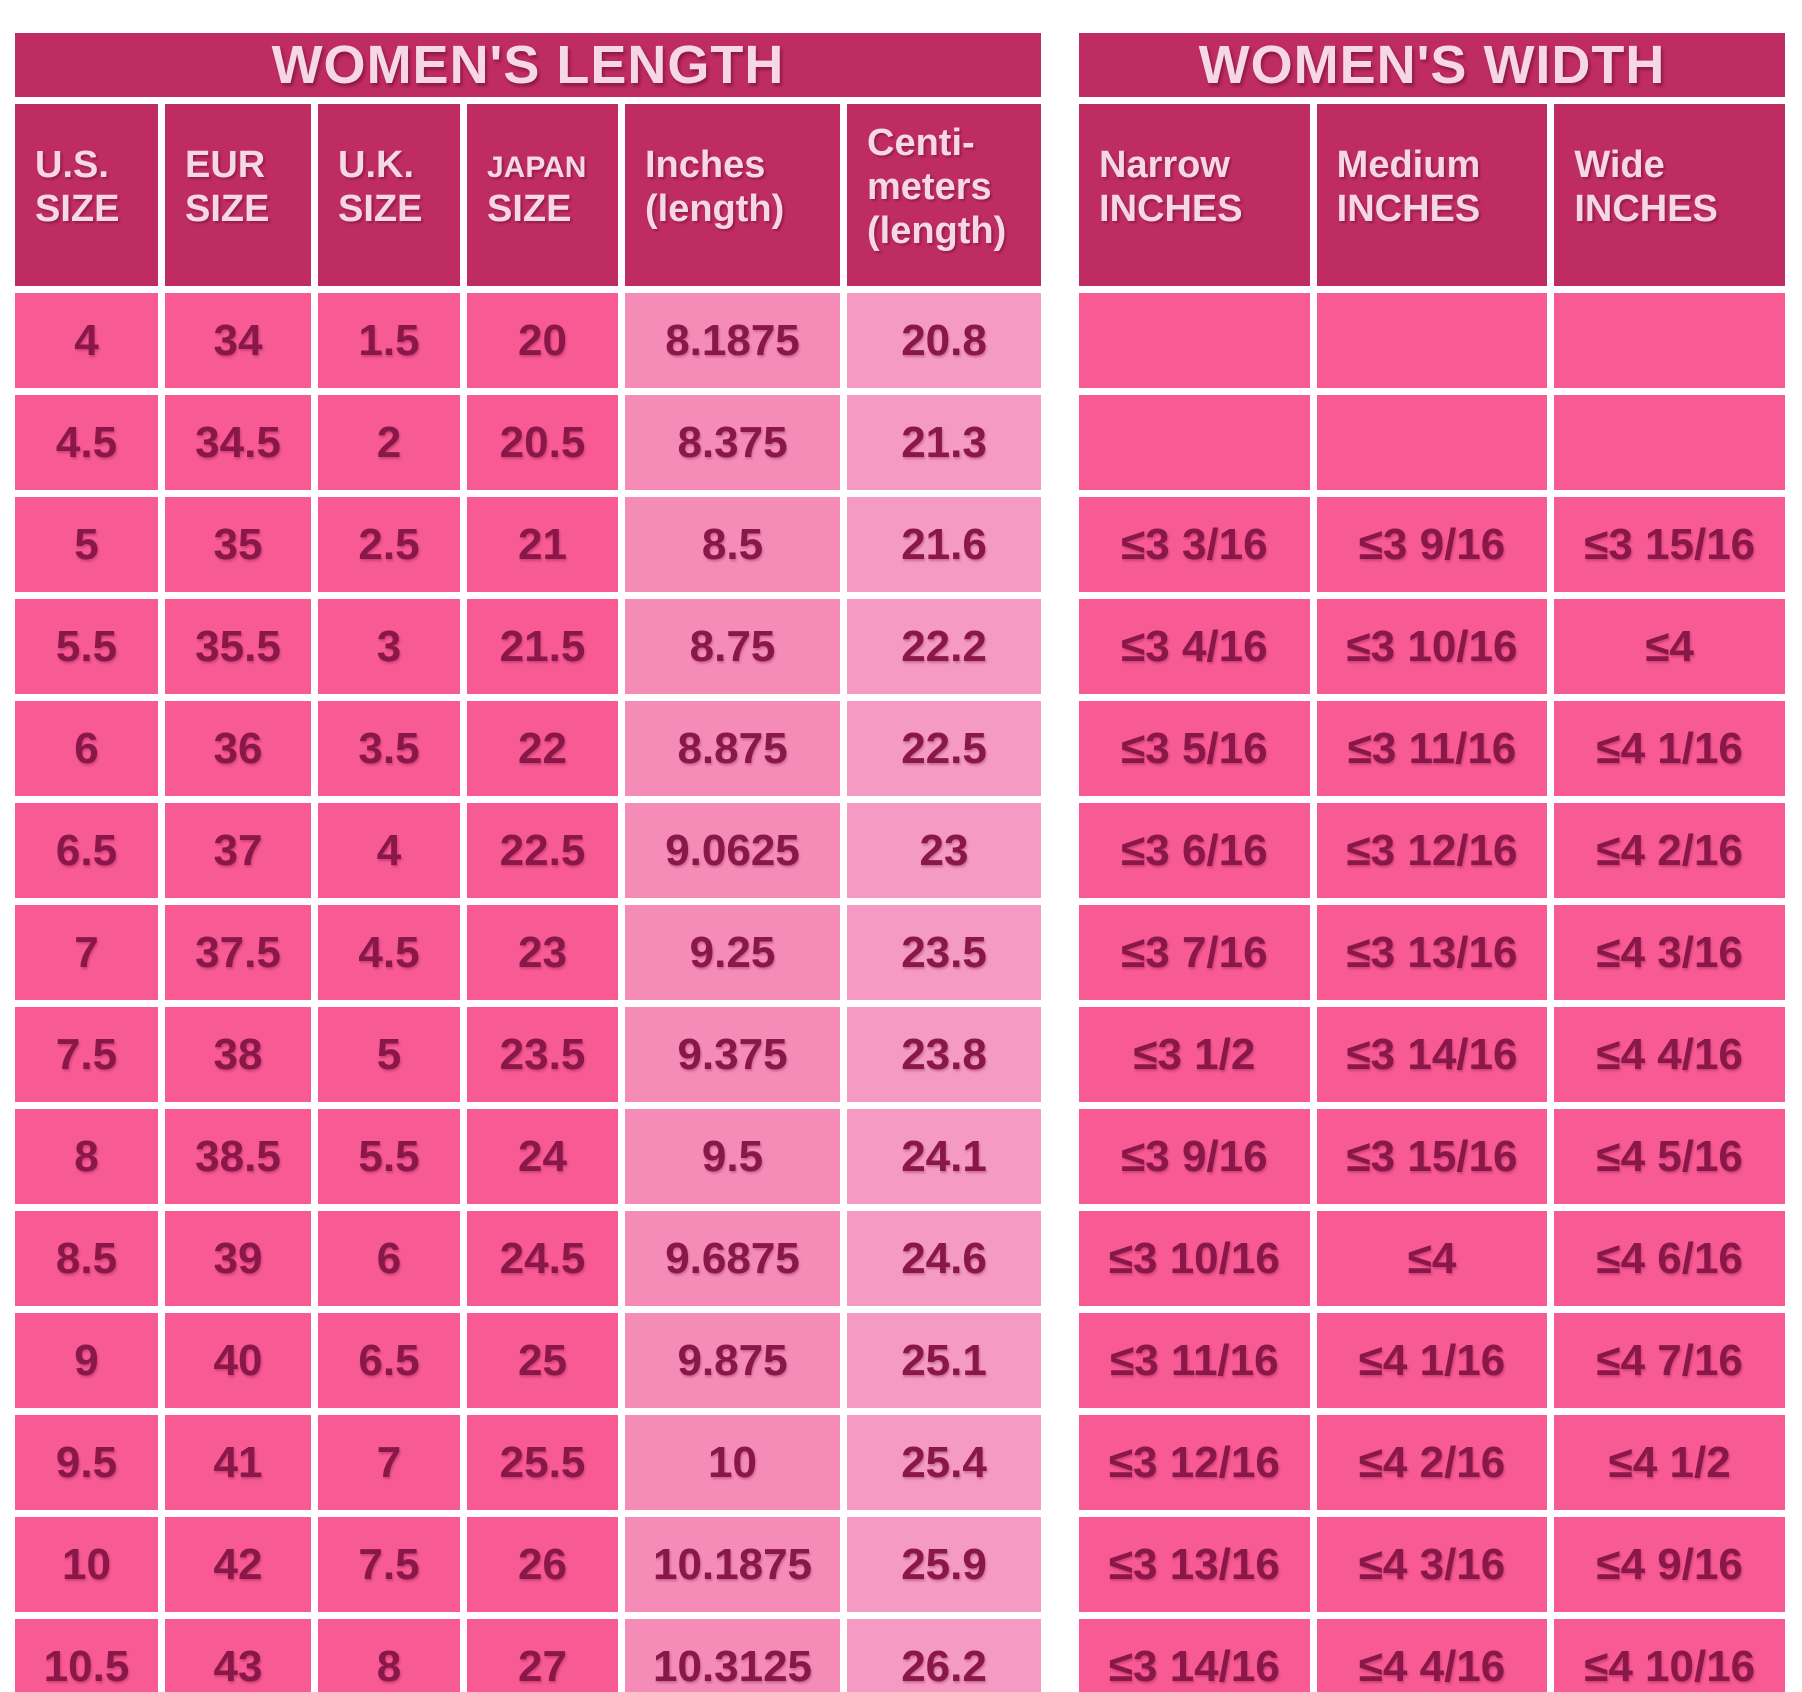  I want to click on table-row: ≤3 10/16 ≤4 ≤4 6/16, so click(1432, 1258).